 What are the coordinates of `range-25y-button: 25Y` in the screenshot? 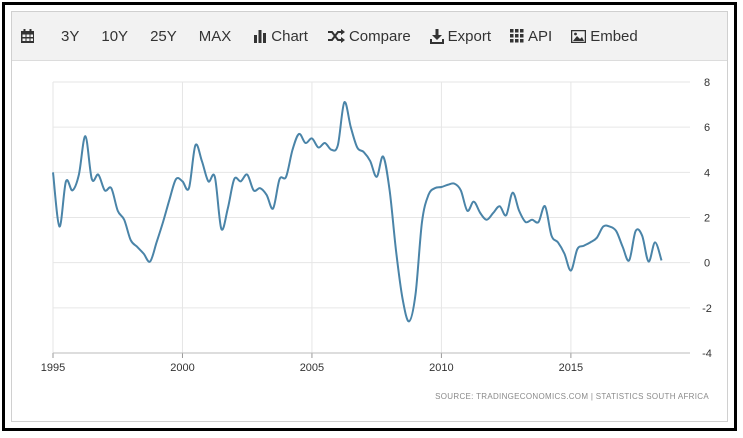 It's located at (163, 36).